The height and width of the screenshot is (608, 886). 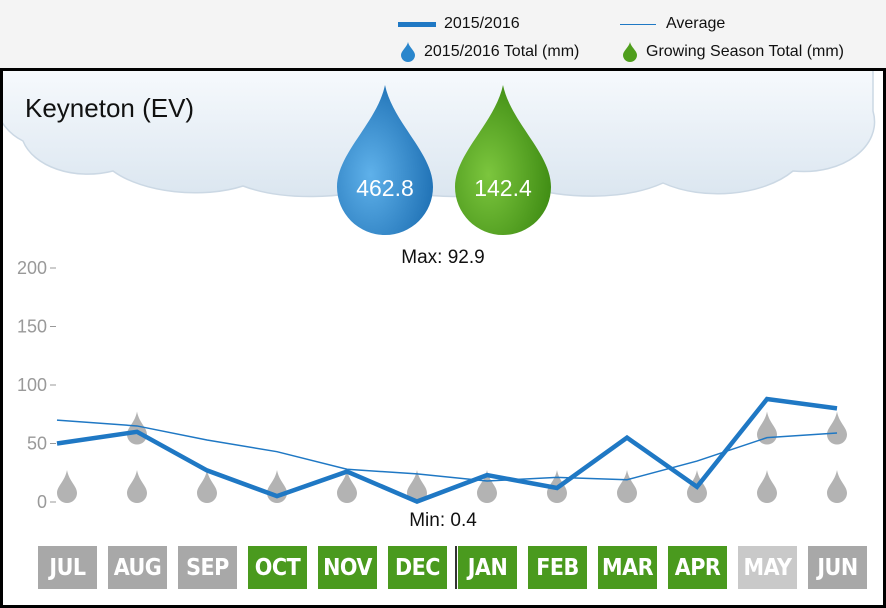 What do you see at coordinates (417, 24) in the screenshot?
I see `legend-series-swatch` at bounding box center [417, 24].